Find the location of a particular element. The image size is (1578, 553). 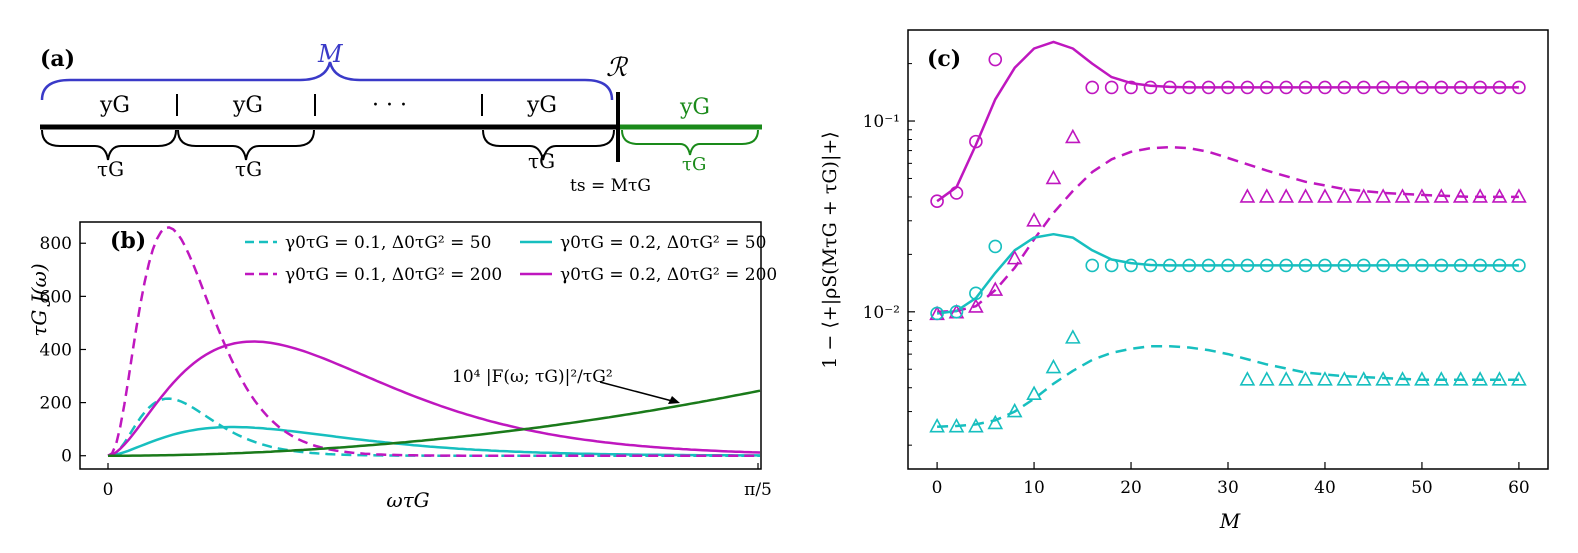

filter-annotation: 10⁴ |F(ω; τG)|²/τG² is located at coordinates (532, 377).